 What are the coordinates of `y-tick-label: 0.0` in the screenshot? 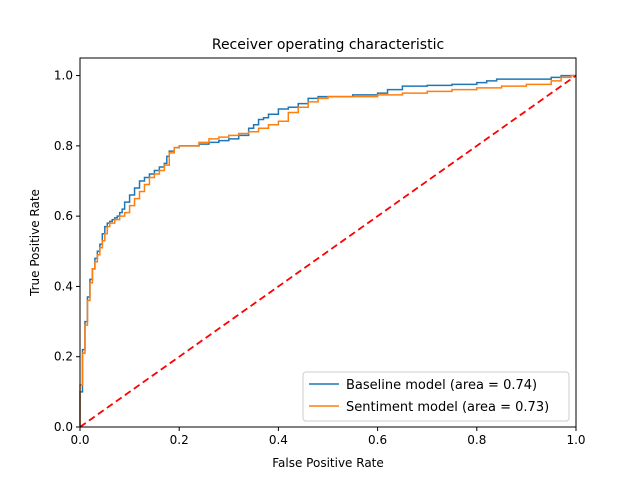 It's located at (63, 427).